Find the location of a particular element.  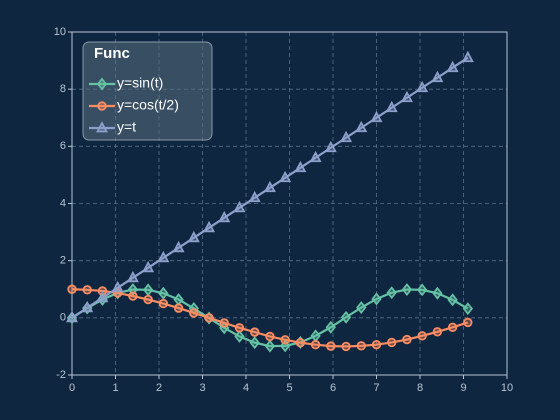

y-tick-label: 8 is located at coordinates (63, 89).